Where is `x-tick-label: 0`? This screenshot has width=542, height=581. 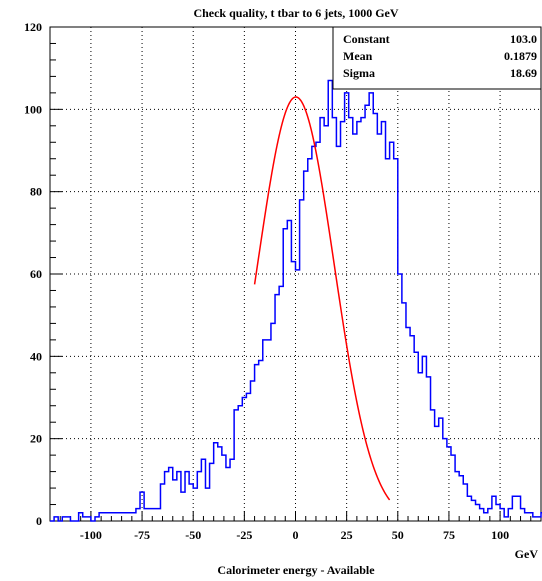 x-tick-label: 0 is located at coordinates (296, 535).